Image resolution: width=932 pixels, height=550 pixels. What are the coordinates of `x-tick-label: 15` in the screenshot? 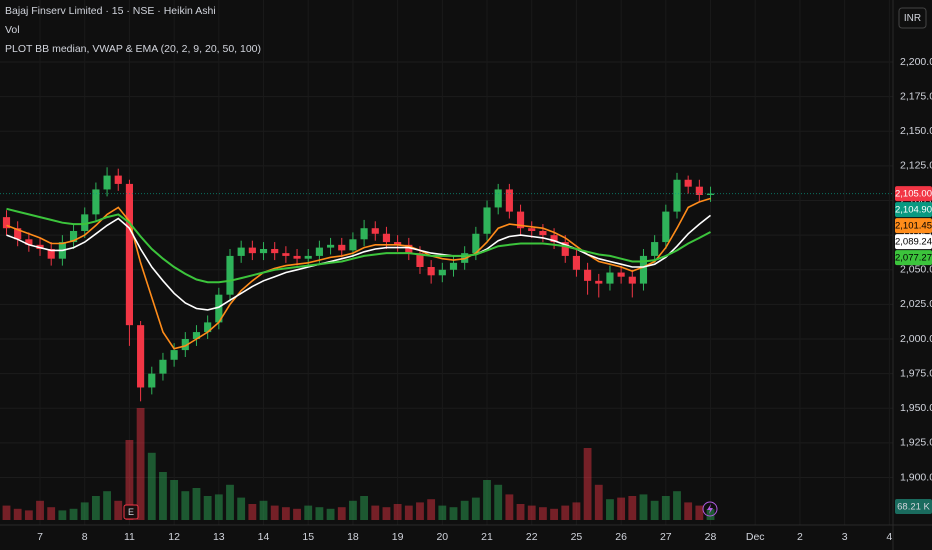 It's located at (308, 537).